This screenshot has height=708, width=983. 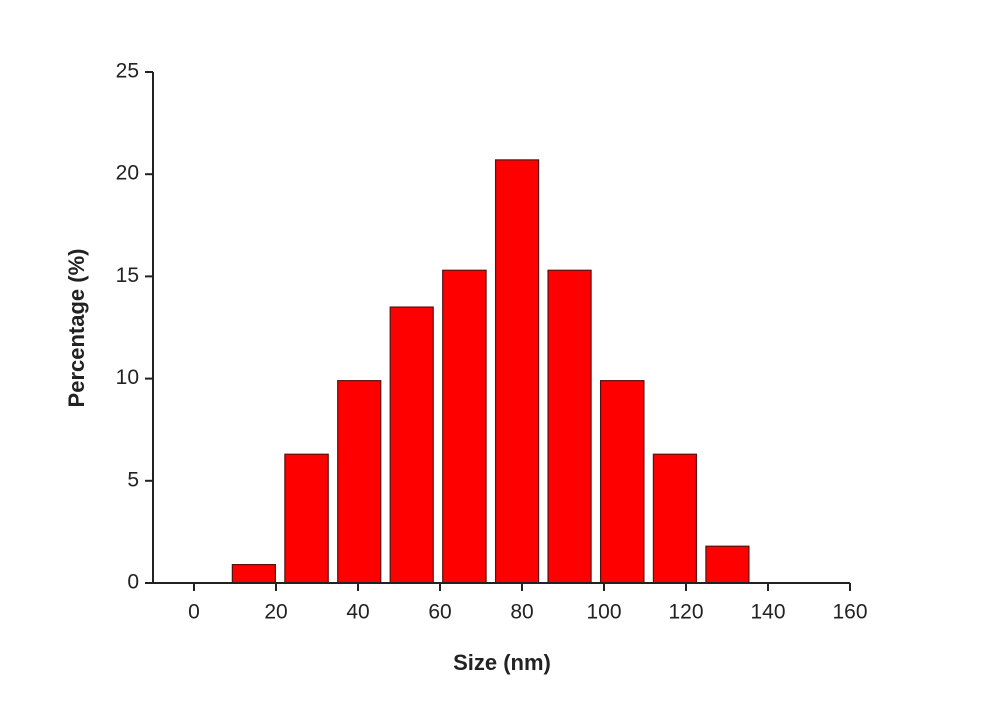 What do you see at coordinates (849, 612) in the screenshot?
I see `x-tick-label: 160` at bounding box center [849, 612].